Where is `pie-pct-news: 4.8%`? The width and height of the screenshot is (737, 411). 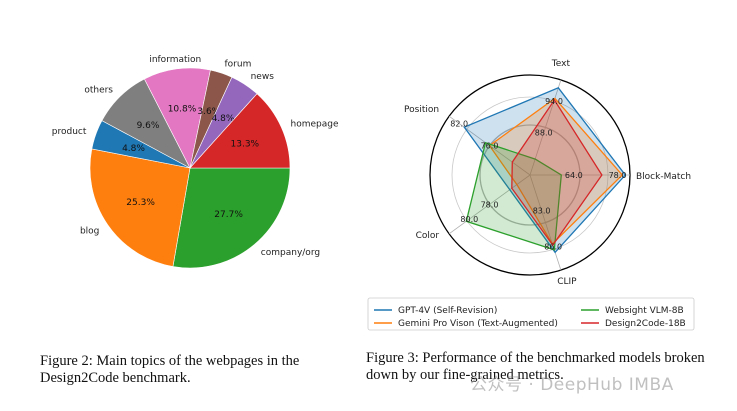 pie-pct-news: 4.8% is located at coordinates (223, 119).